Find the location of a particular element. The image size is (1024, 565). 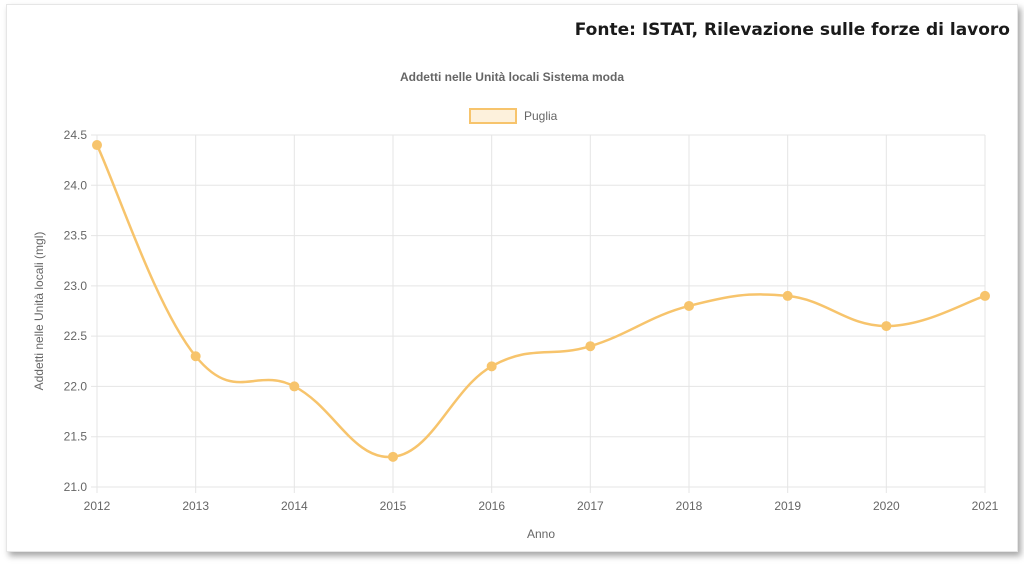

data-point-2014 is located at coordinates (294, 386).